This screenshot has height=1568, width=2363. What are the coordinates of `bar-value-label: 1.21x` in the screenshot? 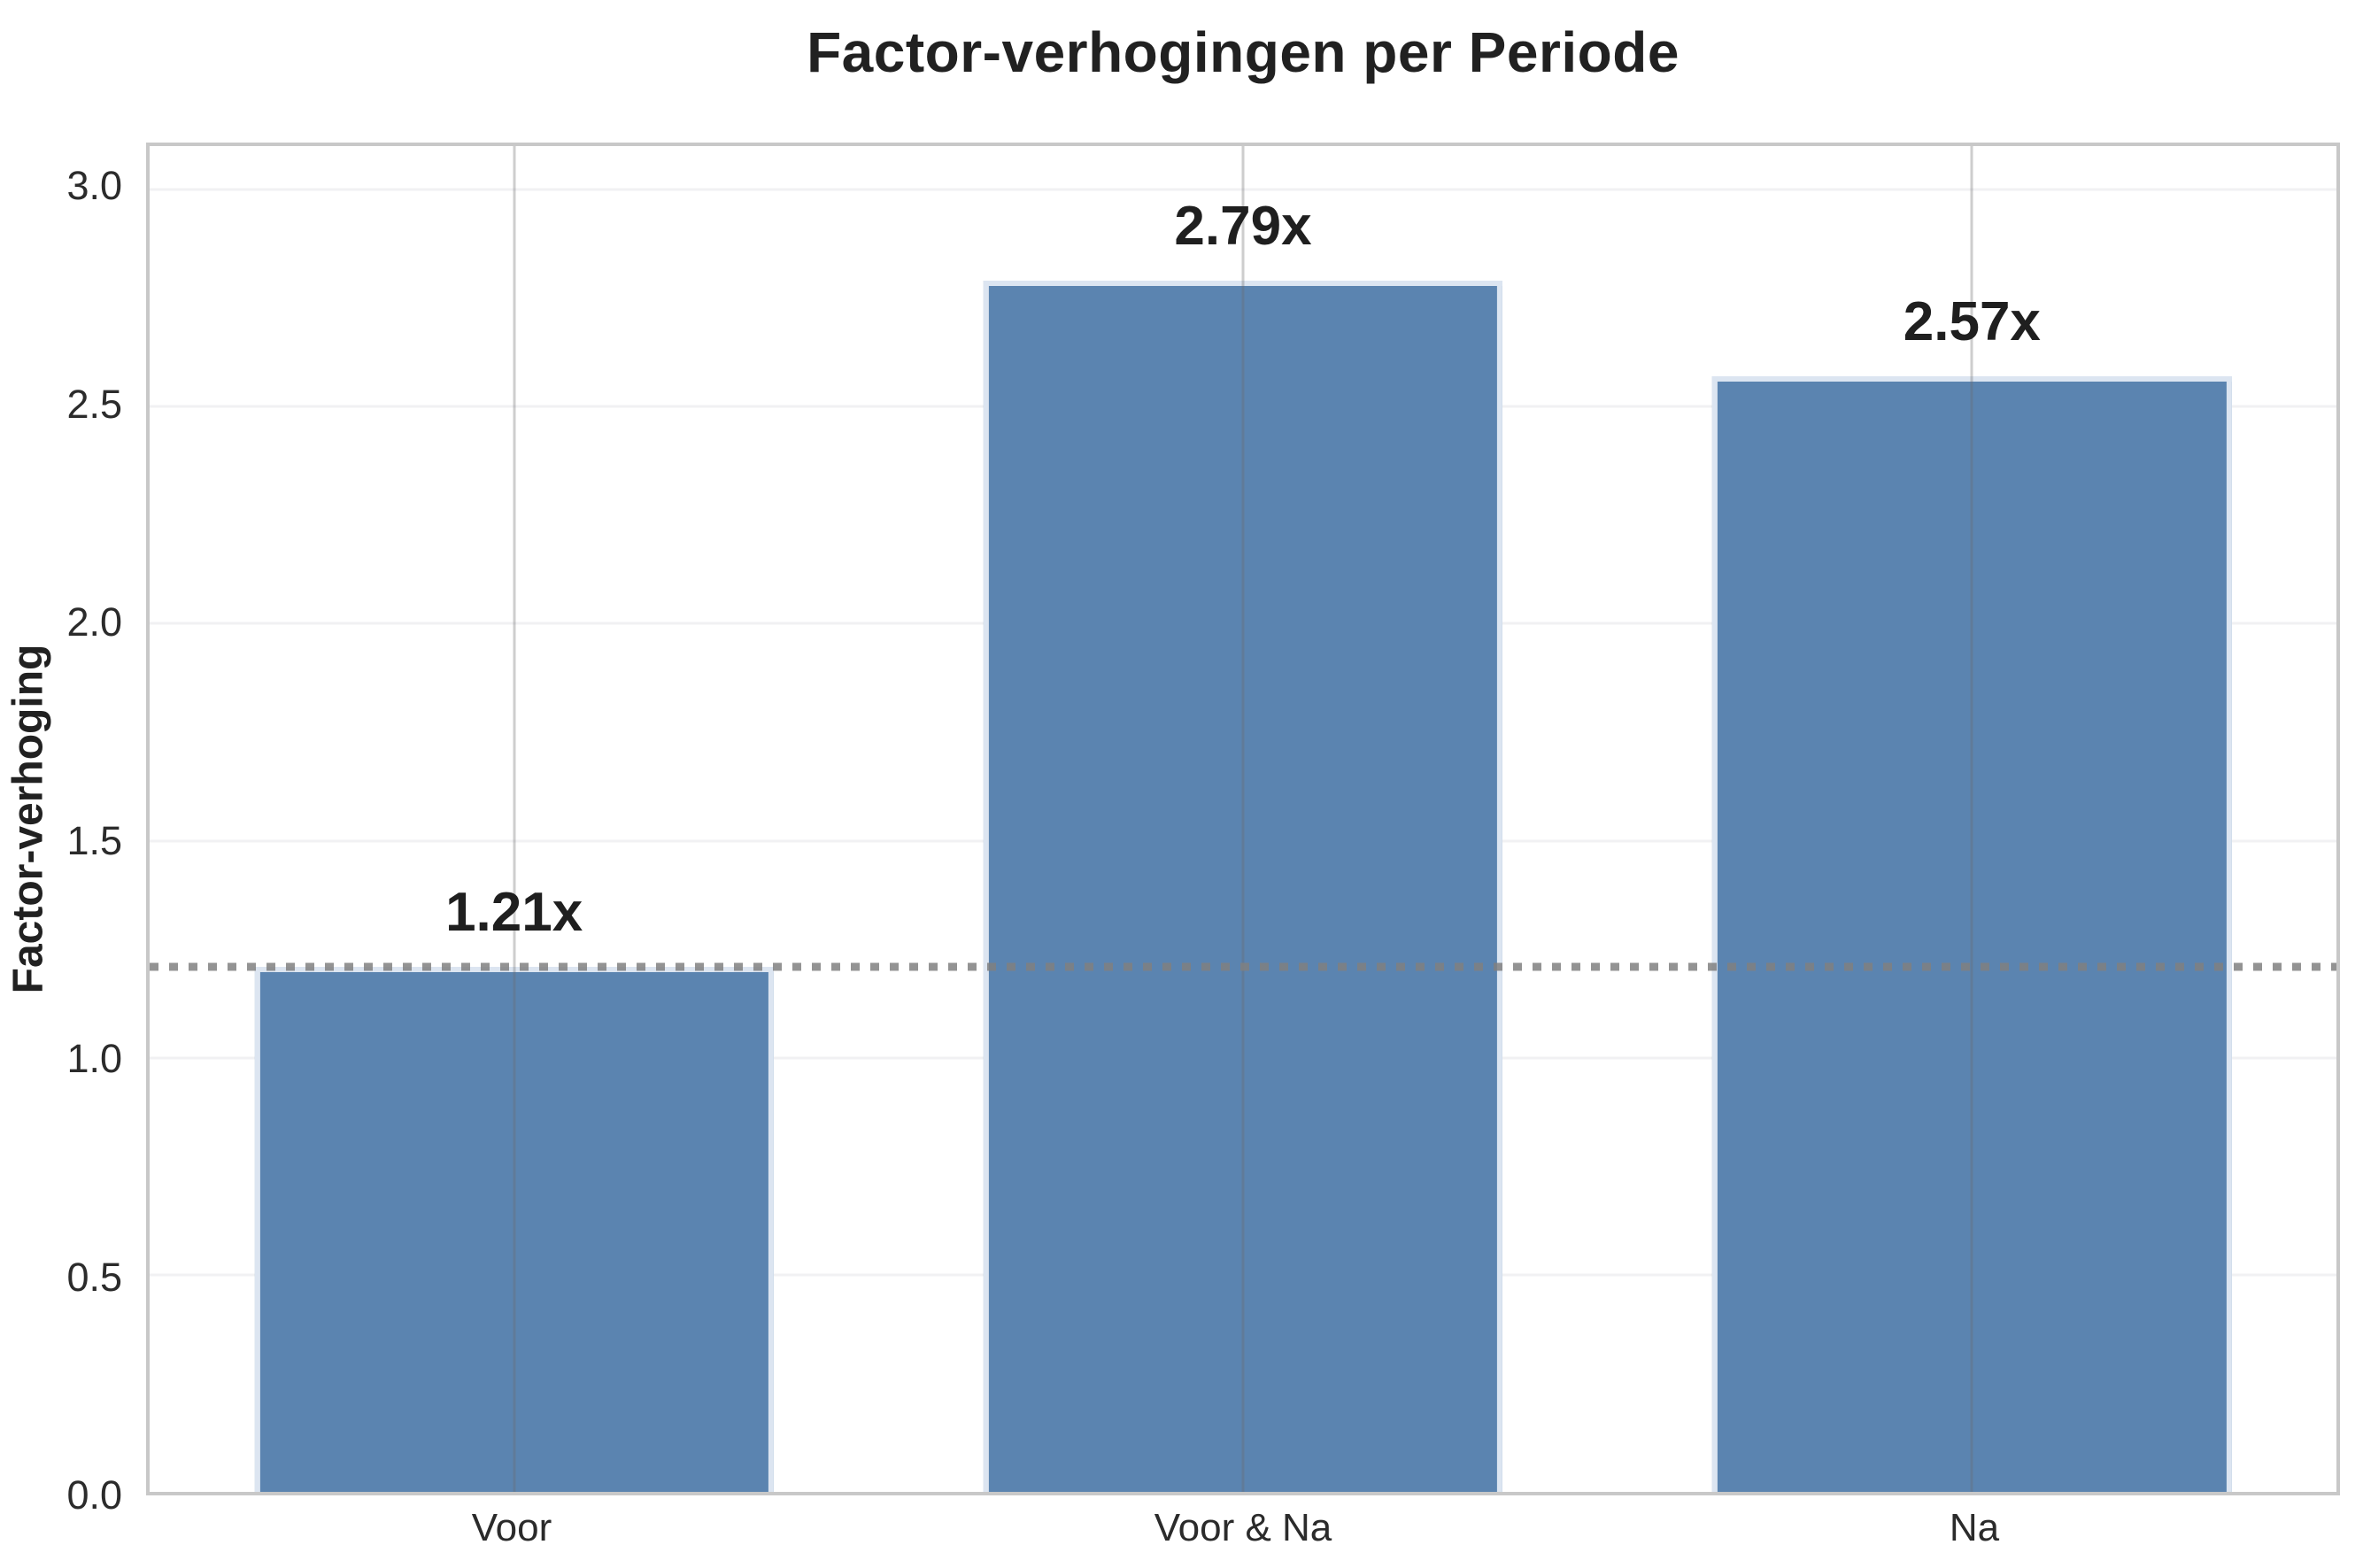 It's located at (514, 912).